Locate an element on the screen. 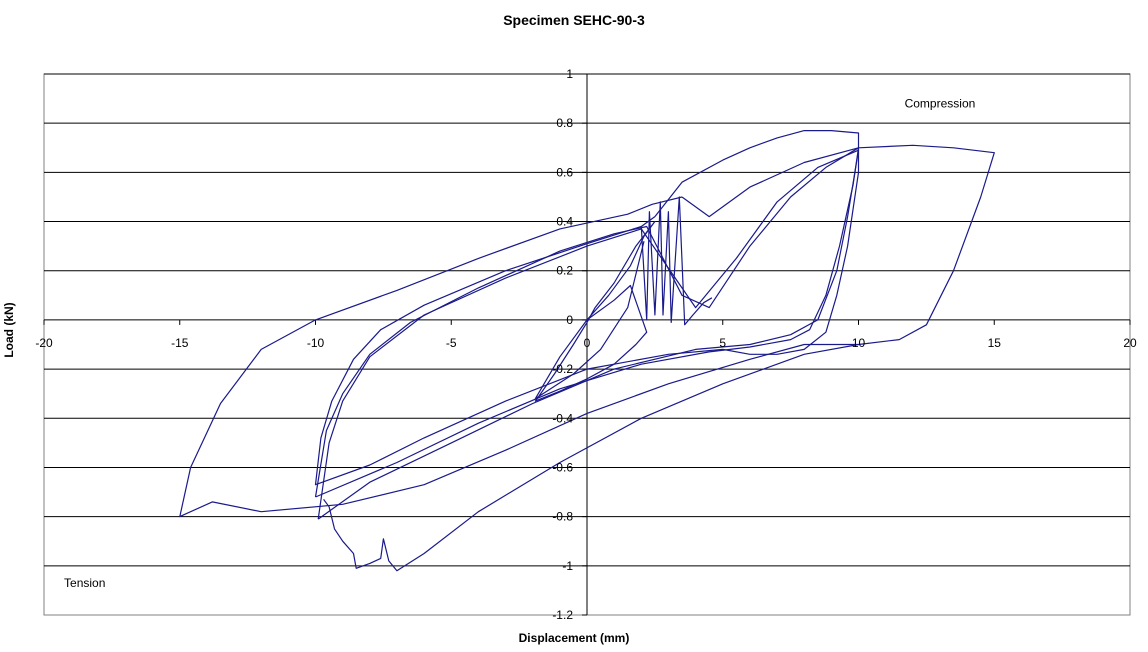  x-tick-label: -5 is located at coordinates (451, 343).